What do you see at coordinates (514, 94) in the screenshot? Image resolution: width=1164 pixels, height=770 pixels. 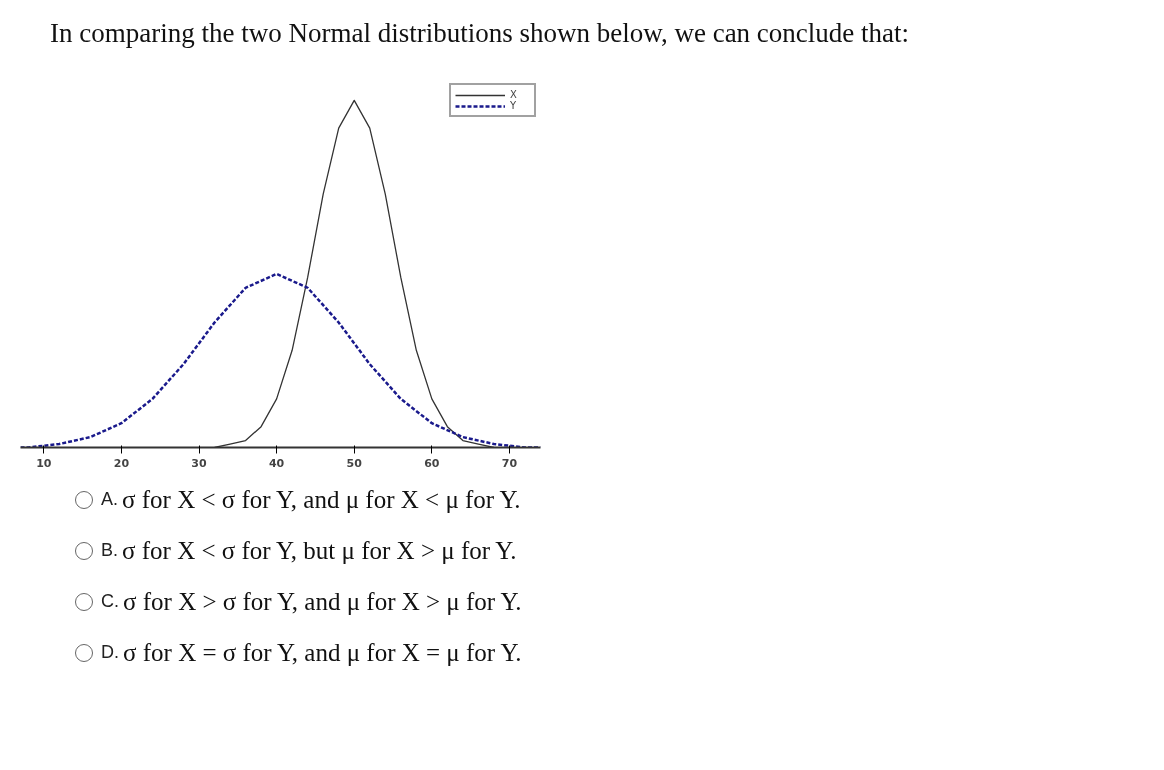 I see `legend-label: X` at bounding box center [514, 94].